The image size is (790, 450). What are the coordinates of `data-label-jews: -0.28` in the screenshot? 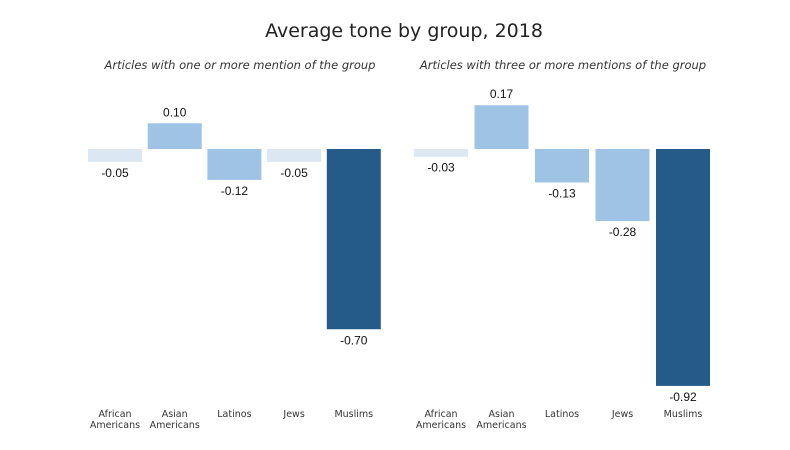 It's located at (623, 232).